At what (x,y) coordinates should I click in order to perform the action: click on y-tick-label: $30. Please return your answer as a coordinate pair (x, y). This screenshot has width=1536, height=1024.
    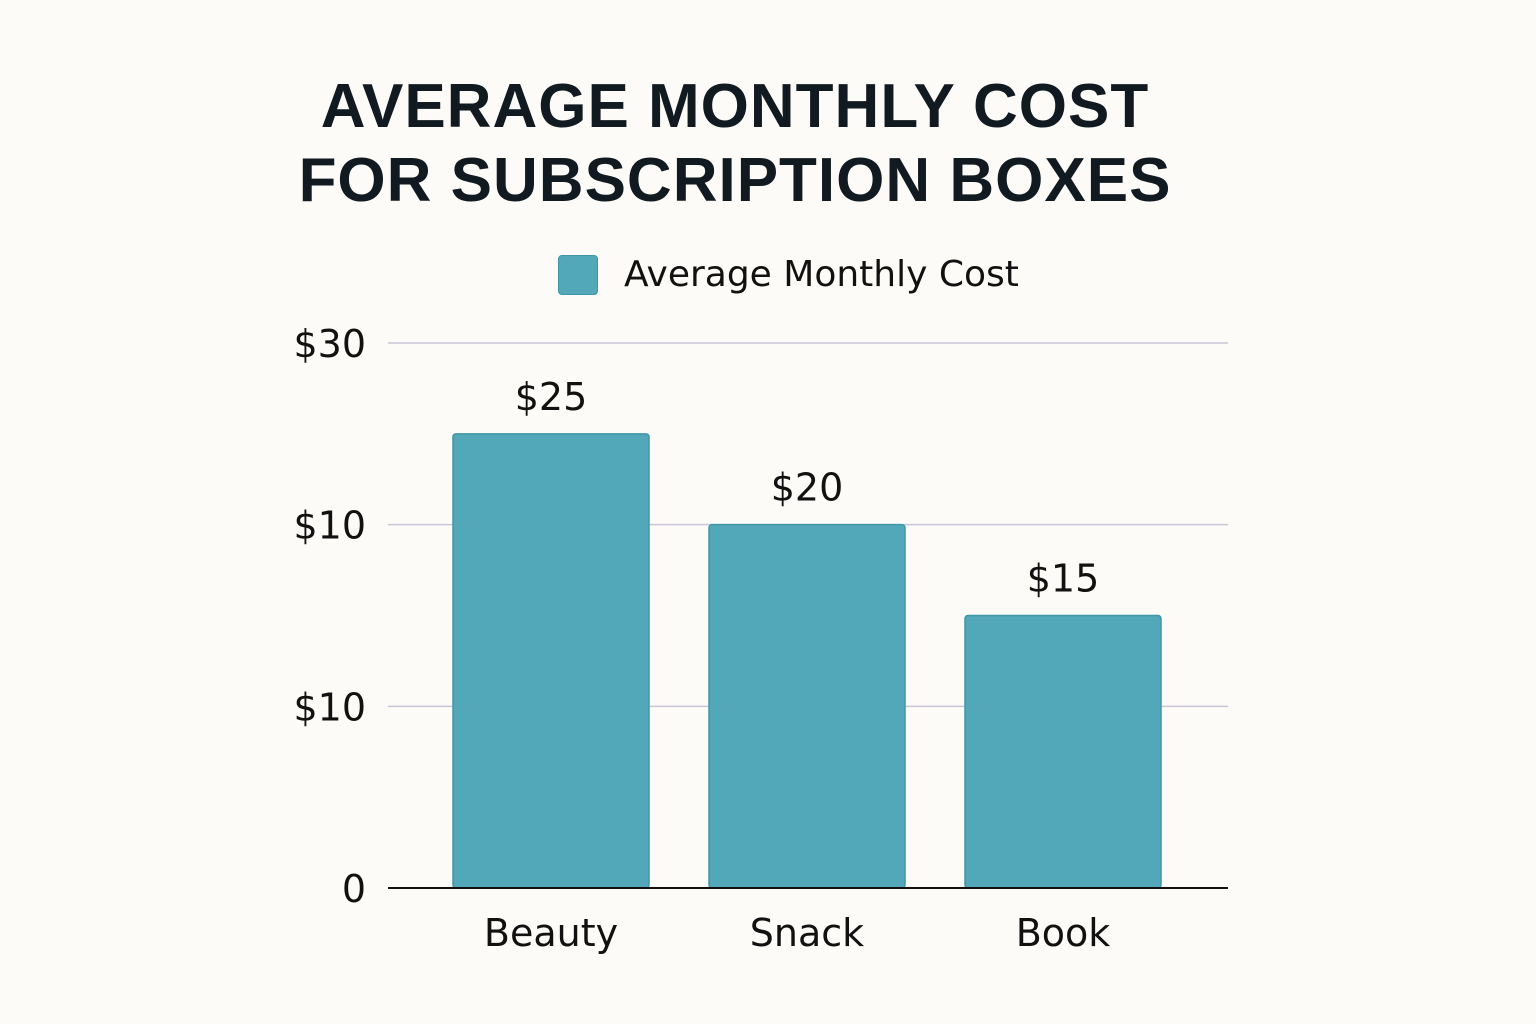
    Looking at the image, I should click on (329, 344).